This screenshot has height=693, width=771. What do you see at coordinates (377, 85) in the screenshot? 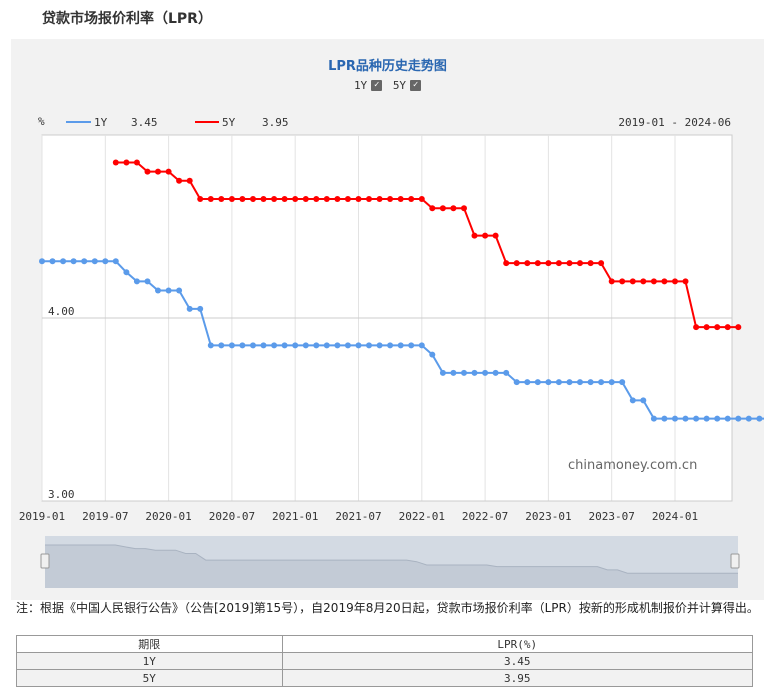
I see `checkbox-1y-icon: ✓` at bounding box center [377, 85].